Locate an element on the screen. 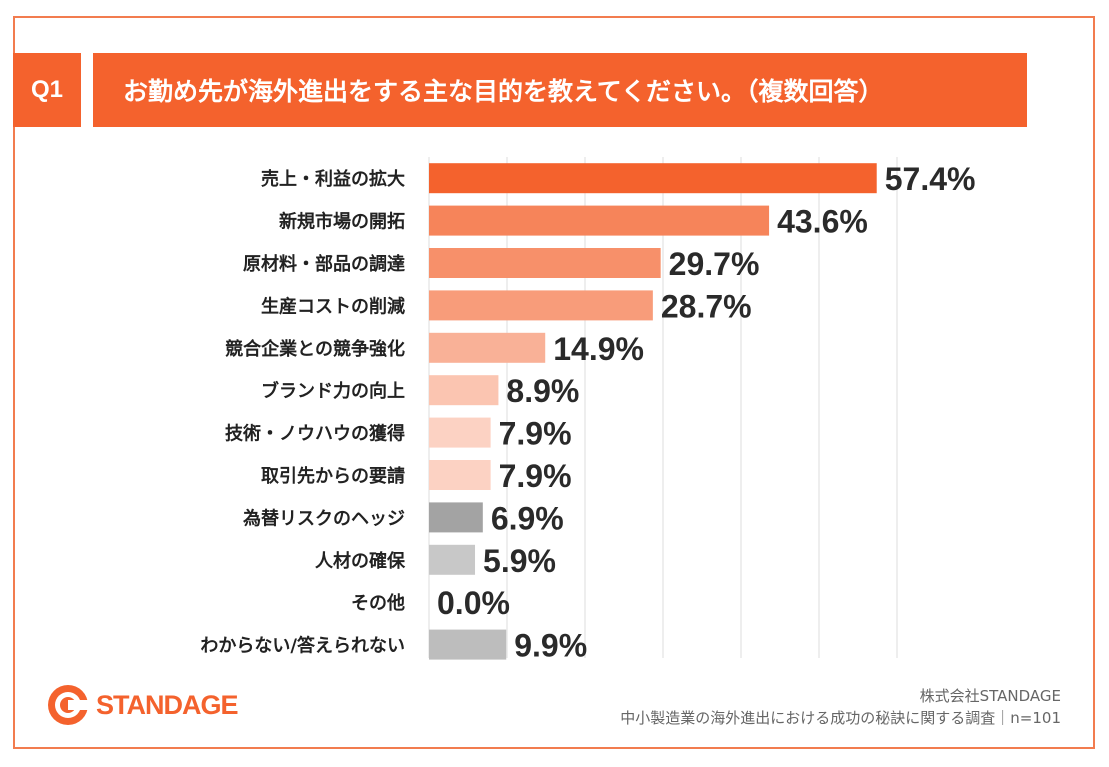 Image resolution: width=1109 pixels, height=767 pixels. company-name: 株式会社STANDAGE is located at coordinates (990, 696).